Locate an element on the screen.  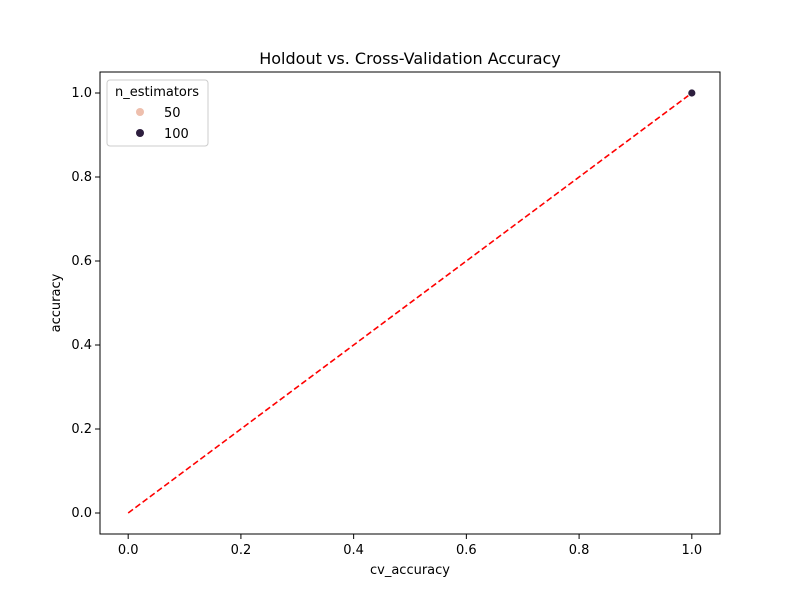
points-layer is located at coordinates (692, 93).